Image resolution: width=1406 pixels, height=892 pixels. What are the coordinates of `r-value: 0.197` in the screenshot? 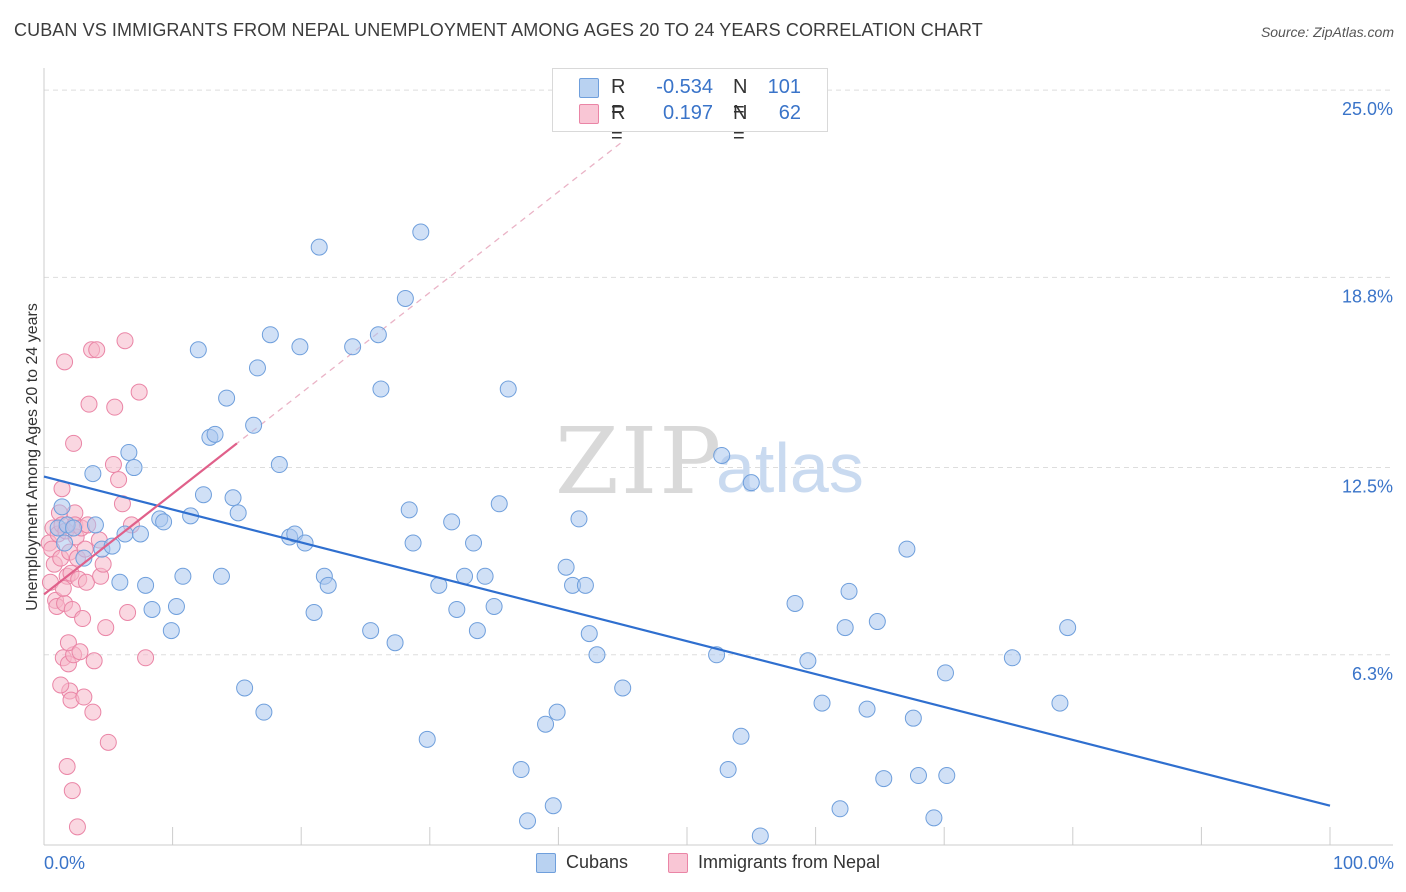 It's located at (687, 113).